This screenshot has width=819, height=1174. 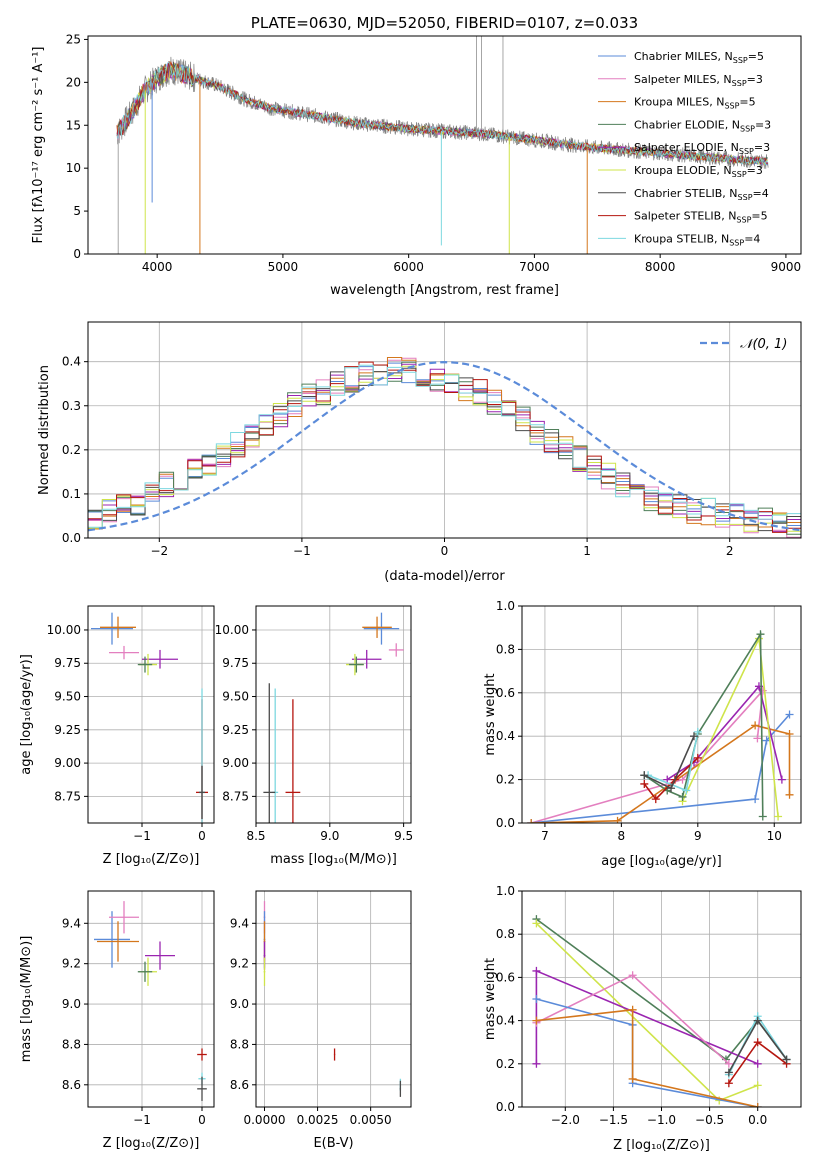 What do you see at coordinates (71, 1085) in the screenshot?
I see `y-tick-label: 8.6` at bounding box center [71, 1085].